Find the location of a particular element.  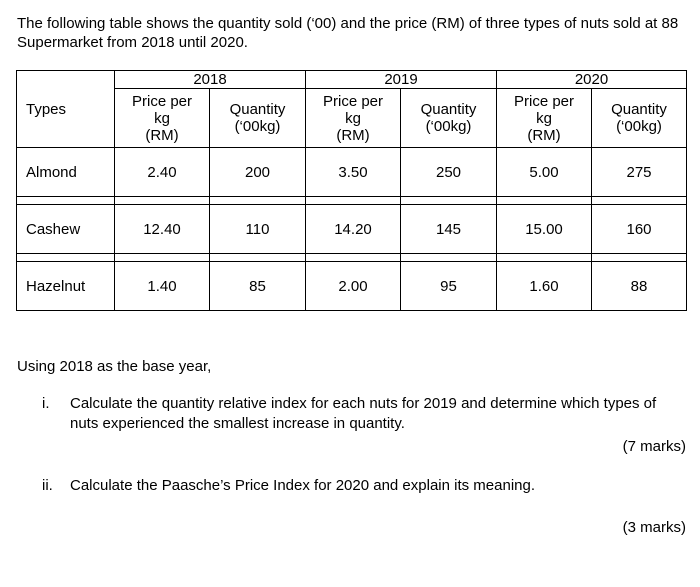

table-cell: 2.00 is located at coordinates (353, 286).